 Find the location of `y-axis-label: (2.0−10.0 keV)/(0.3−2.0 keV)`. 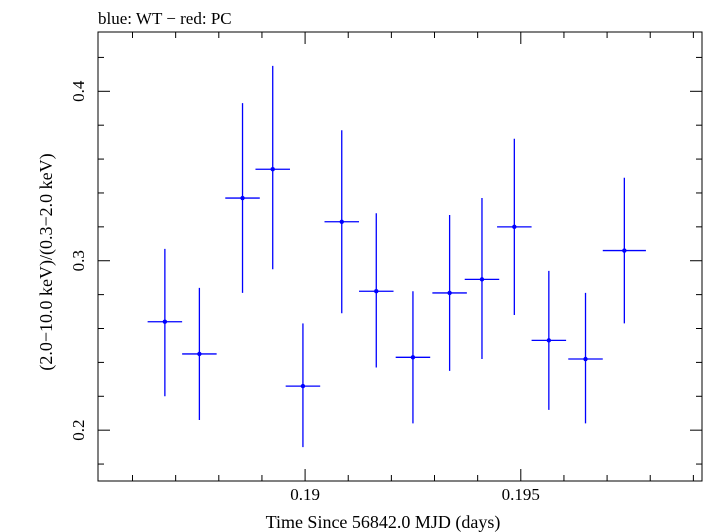

y-axis-label: (2.0−10.0 keV)/(0.3−2.0 keV) is located at coordinates (46, 261).